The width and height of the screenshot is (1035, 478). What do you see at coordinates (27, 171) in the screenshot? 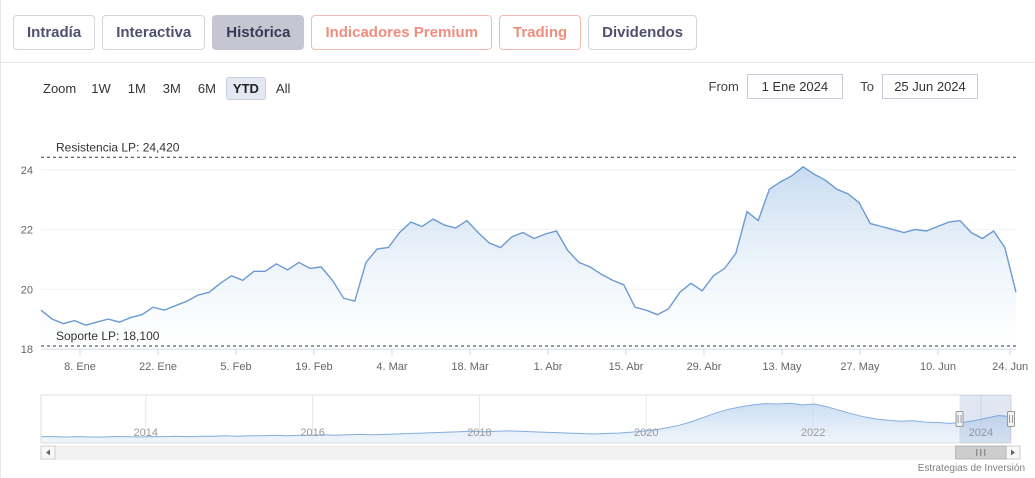
I see `y-axis-tick-label: 24` at bounding box center [27, 171].